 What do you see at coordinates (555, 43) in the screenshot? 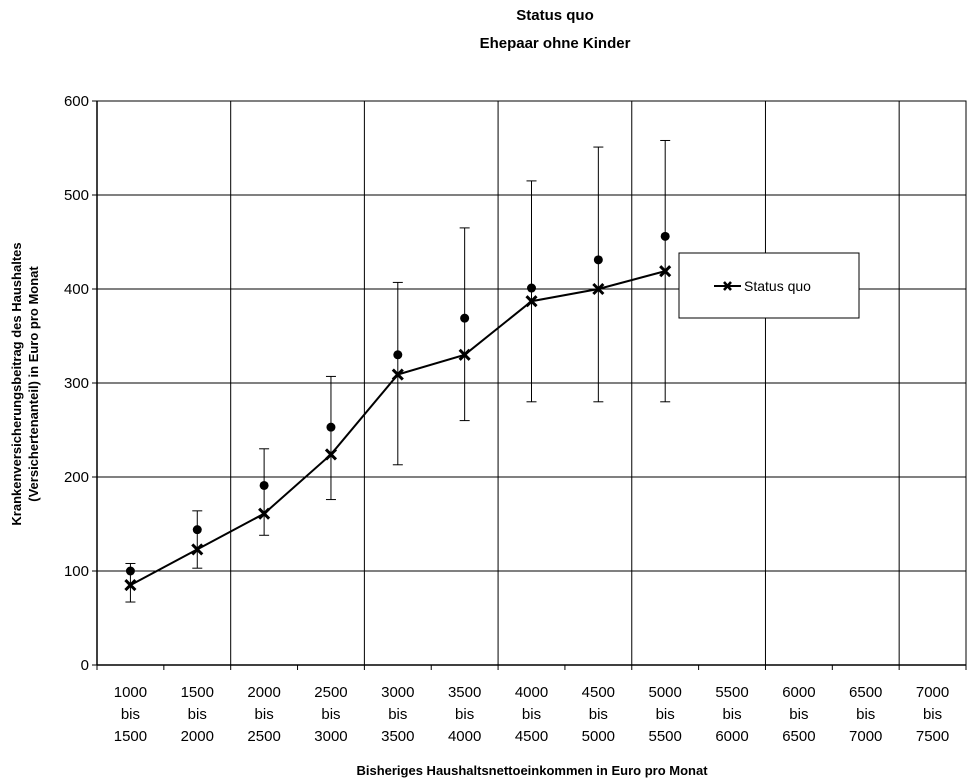
I see `chart-subtitle: Ehepaar ohne Kinder` at bounding box center [555, 43].